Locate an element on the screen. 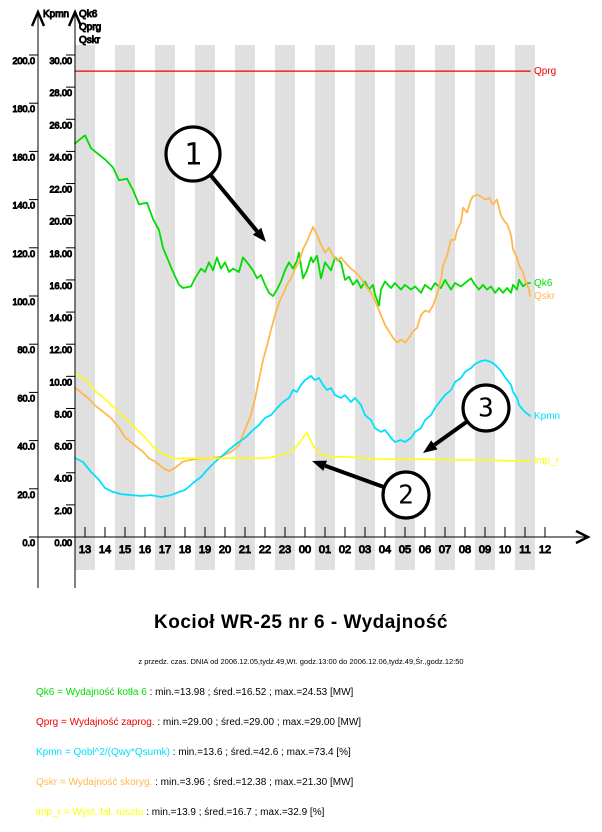 The width and height of the screenshot is (602, 832). x-axis-tick: 16 is located at coordinates (145, 550).